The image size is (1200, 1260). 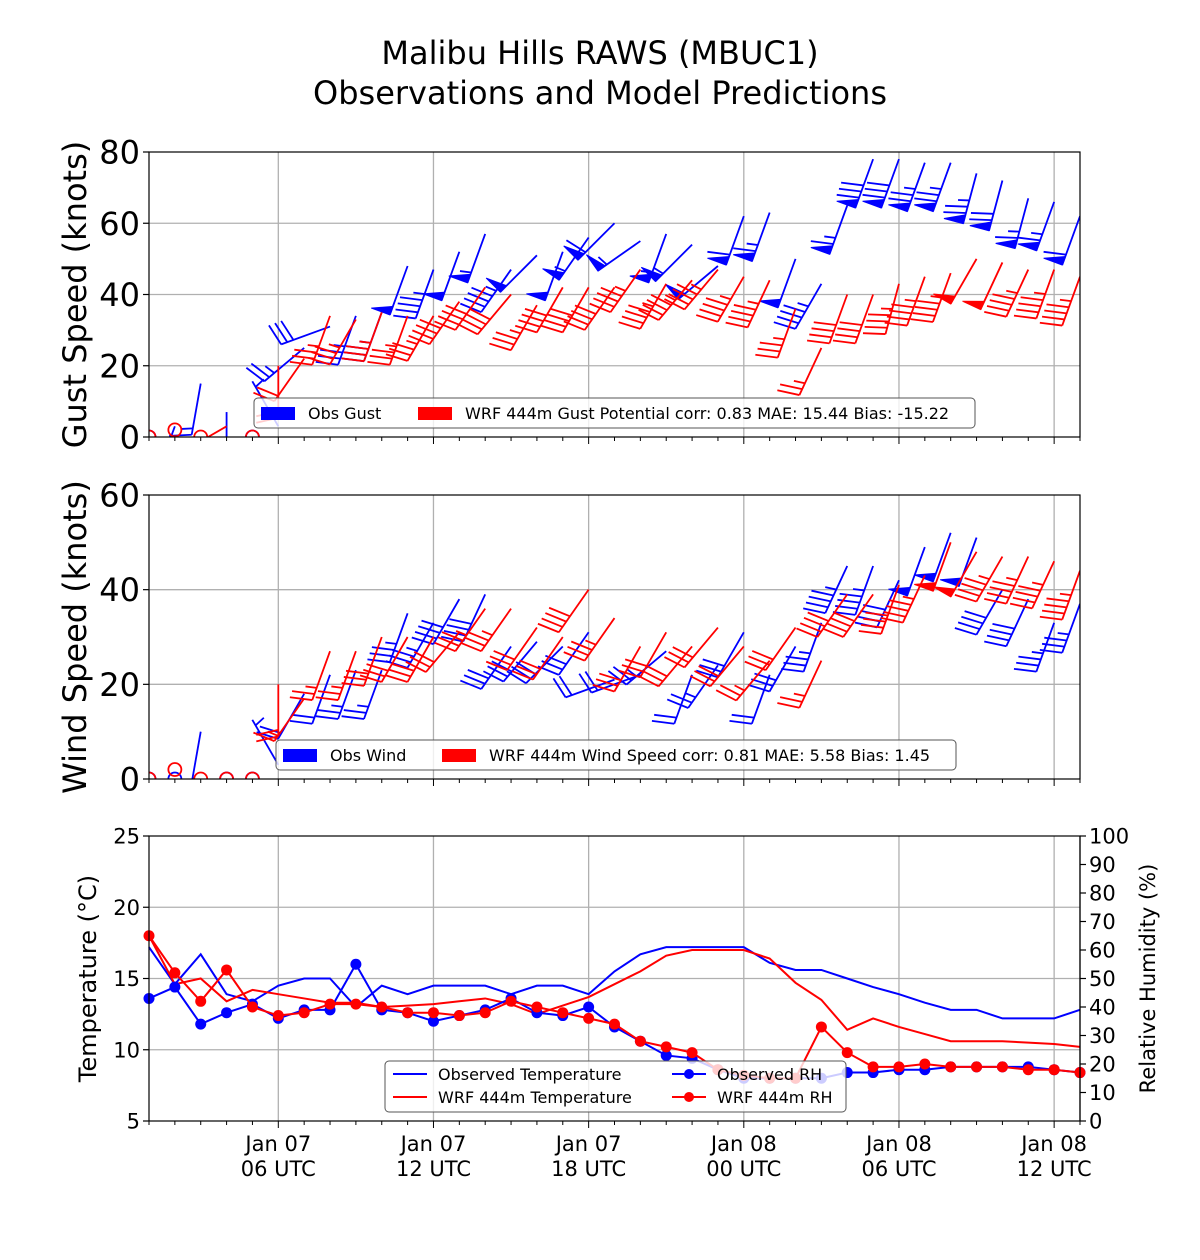 What do you see at coordinates (119, 295) in the screenshot?
I see `y-tick-label: 40` at bounding box center [119, 295].